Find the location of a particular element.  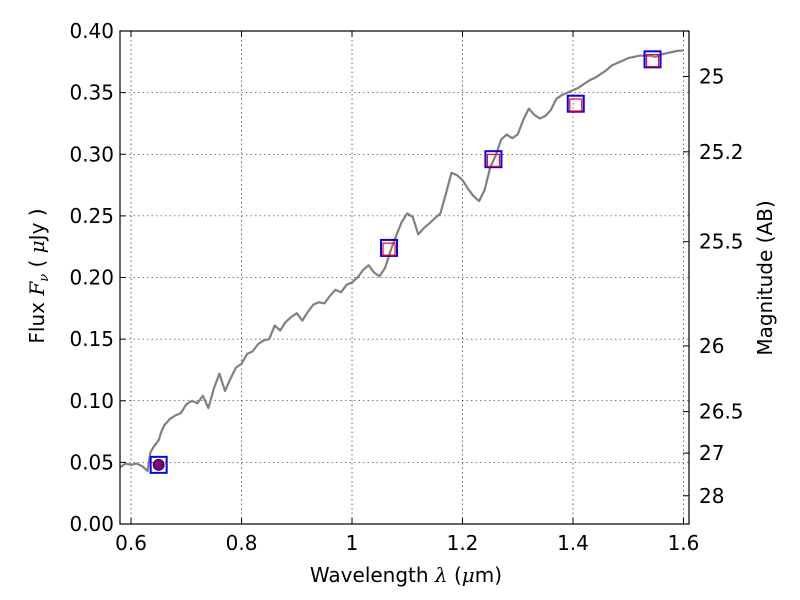

y-tick-label: 0.05 is located at coordinates (91, 462).